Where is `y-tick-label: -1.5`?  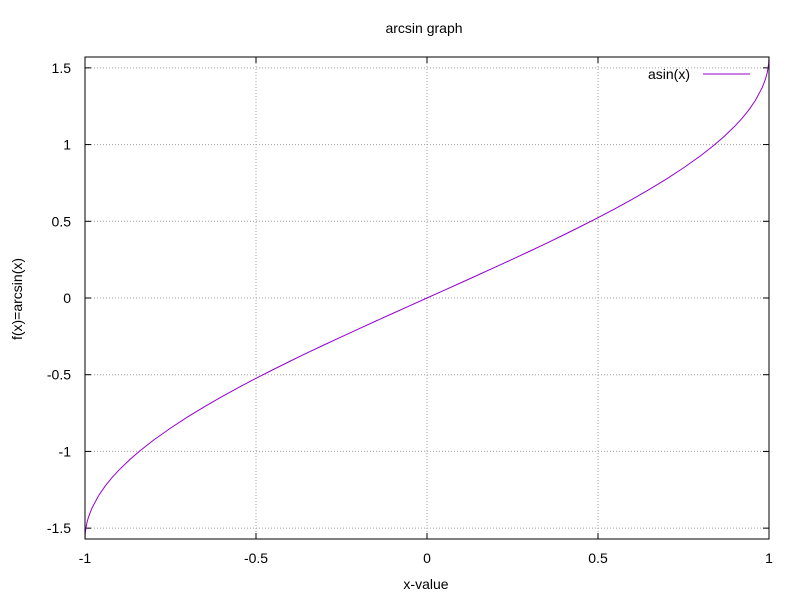
y-tick-label: -1.5 is located at coordinates (59, 528).